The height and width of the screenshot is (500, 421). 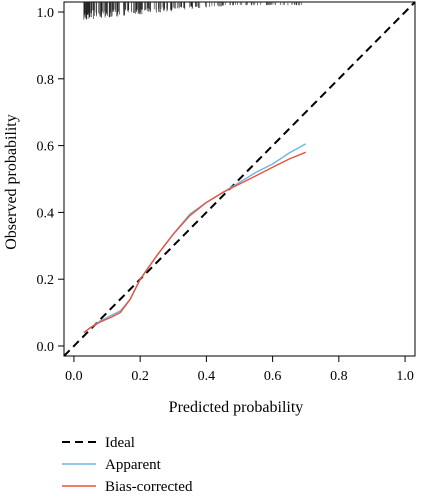 What do you see at coordinates (239, 370) in the screenshot?
I see `x-axis-ticks: 0.0 0.2 0.4 0.6 0.8 1.0` at bounding box center [239, 370].